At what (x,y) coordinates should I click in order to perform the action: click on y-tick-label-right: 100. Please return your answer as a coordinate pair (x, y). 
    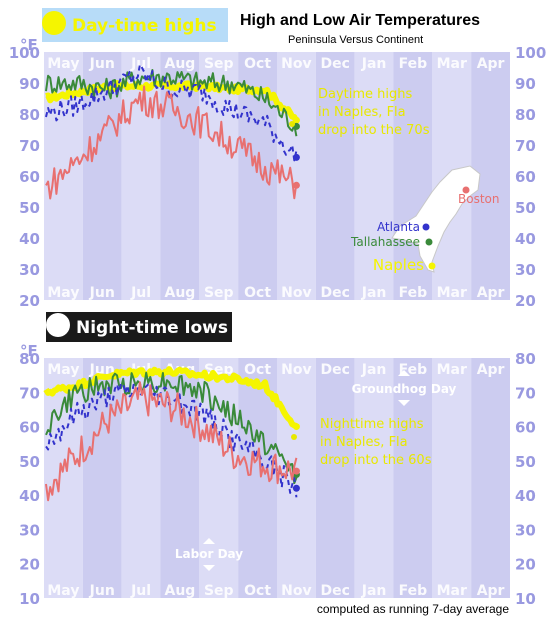
    Looking at the image, I should click on (530, 53).